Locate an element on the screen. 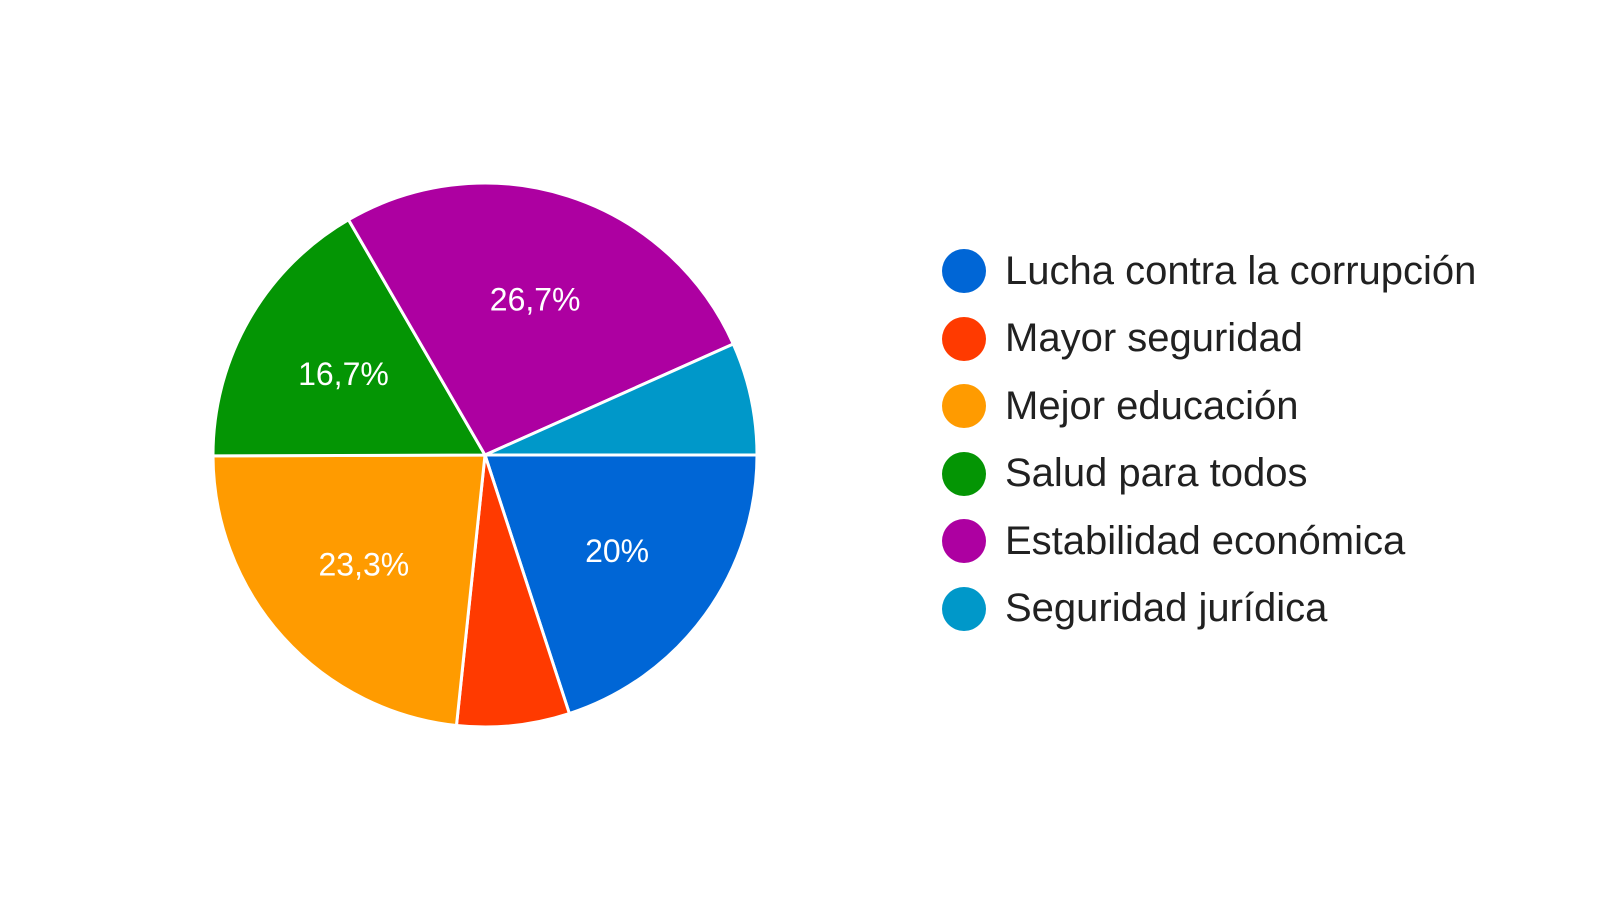 The width and height of the screenshot is (1600, 900). legend-item: Lucha contra la corrupción is located at coordinates (1209, 271).